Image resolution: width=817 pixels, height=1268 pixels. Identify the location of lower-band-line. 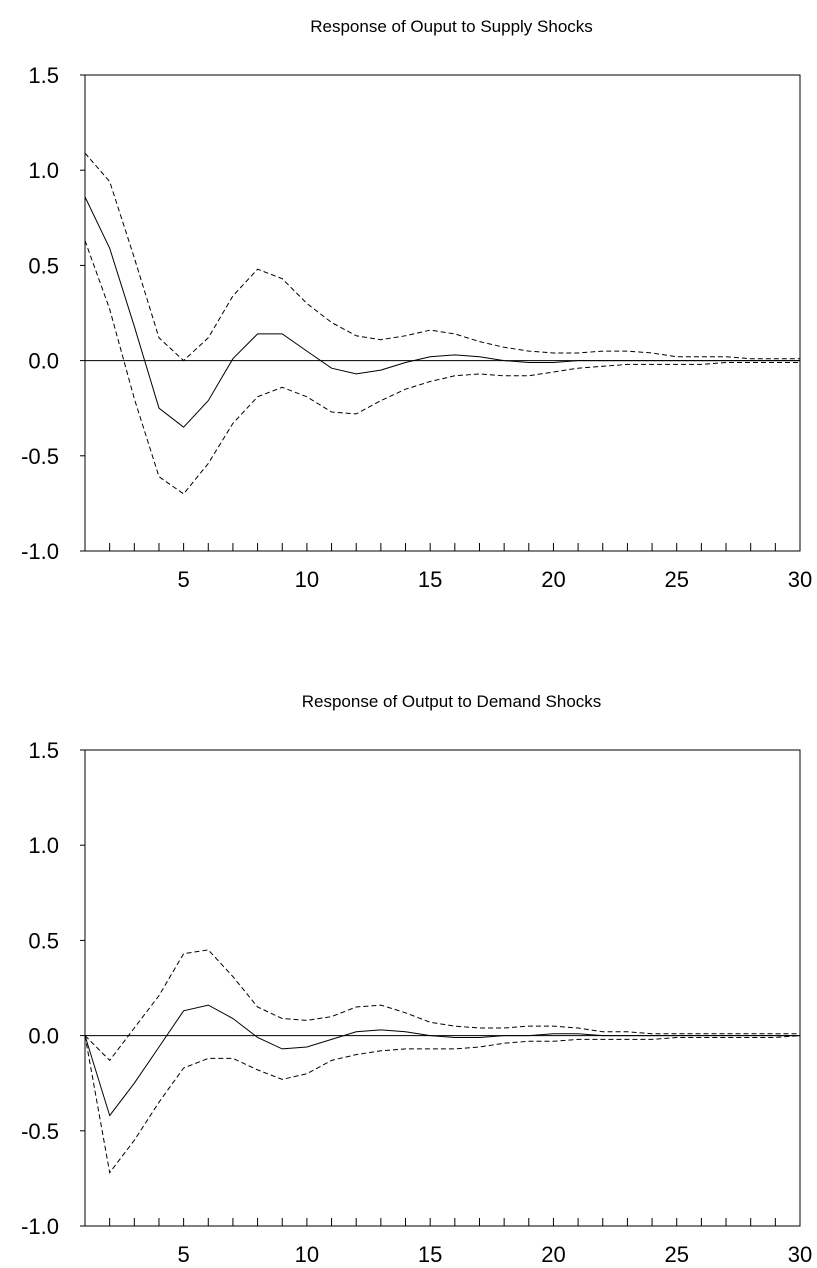
(442, 1104).